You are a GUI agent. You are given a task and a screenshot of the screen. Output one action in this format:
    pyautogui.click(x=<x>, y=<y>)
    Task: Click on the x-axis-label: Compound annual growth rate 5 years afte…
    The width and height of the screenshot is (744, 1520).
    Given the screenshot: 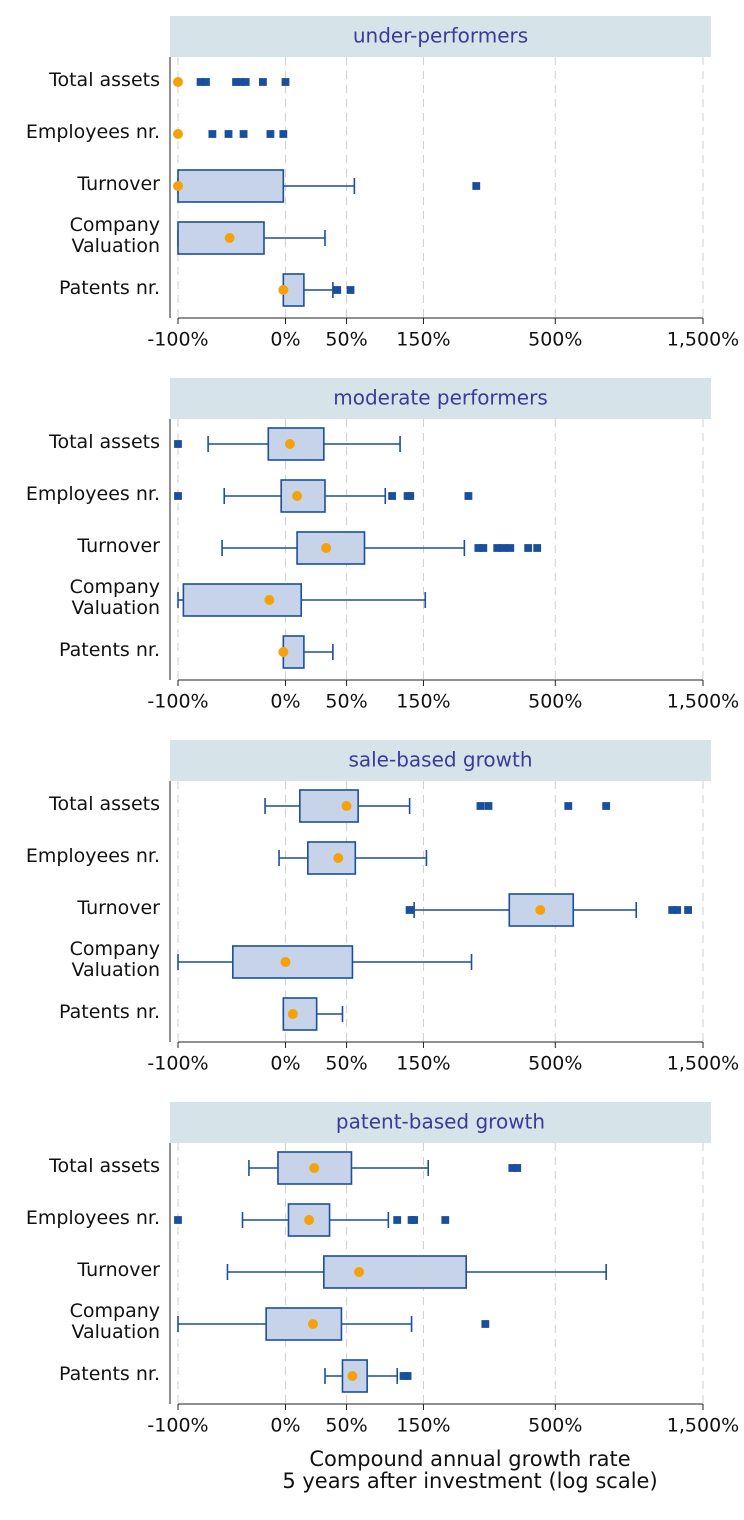 What is the action you would take?
    pyautogui.click(x=470, y=1470)
    